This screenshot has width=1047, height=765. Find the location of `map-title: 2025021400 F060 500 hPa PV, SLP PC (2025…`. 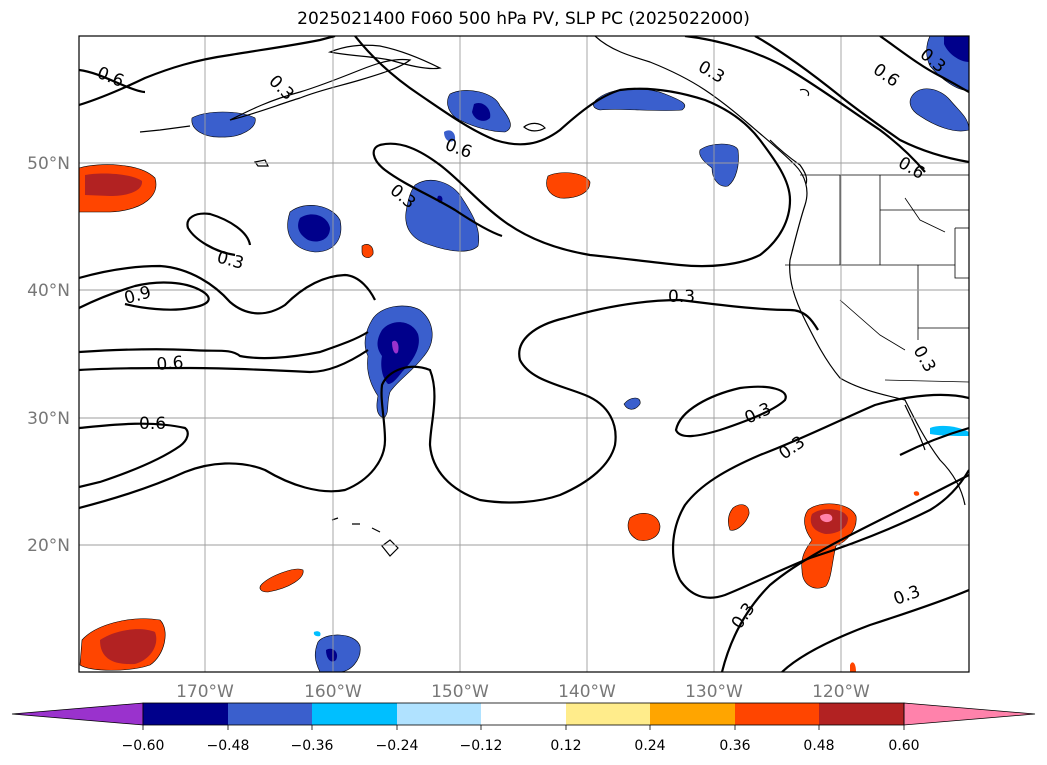

map-title: 2025021400 F060 500 hPa PV, SLP PC (2025… is located at coordinates (523, 19).